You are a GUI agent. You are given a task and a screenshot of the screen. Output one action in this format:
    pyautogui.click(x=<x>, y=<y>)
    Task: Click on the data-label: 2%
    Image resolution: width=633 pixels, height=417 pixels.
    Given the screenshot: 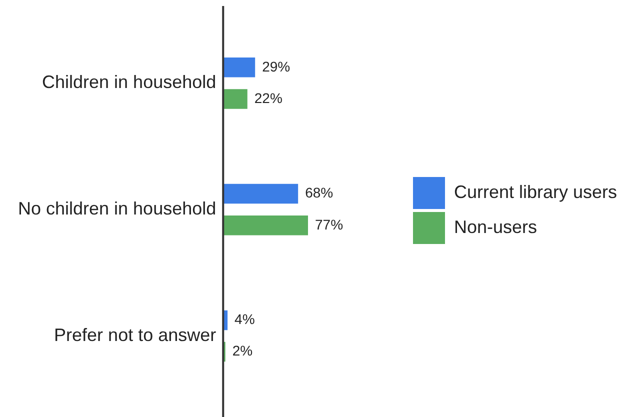 What is the action you would take?
    pyautogui.click(x=242, y=350)
    